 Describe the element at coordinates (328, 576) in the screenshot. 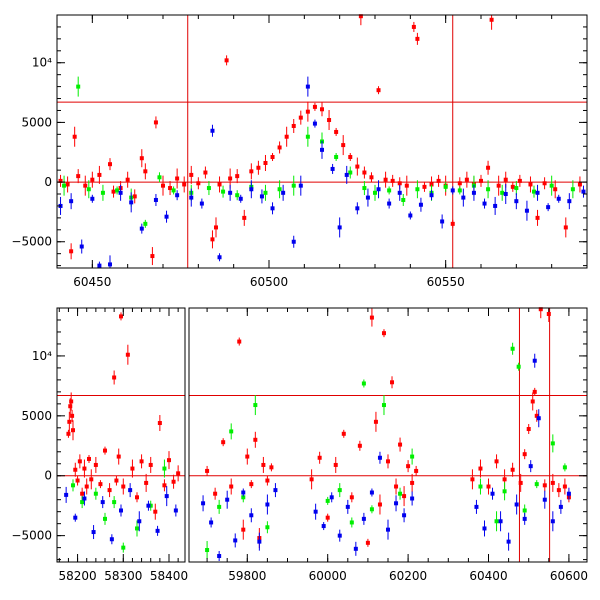

I see `x-tick-label: 60000` at that location.